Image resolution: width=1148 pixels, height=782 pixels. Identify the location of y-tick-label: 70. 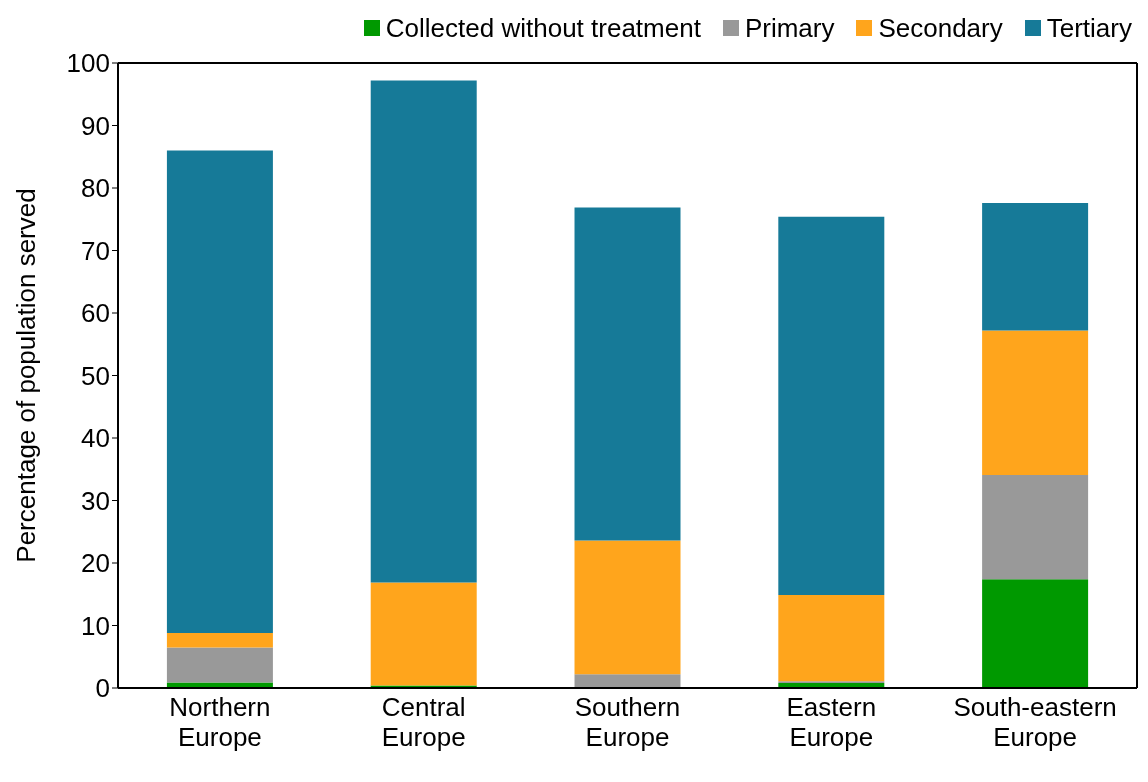
(95, 250).